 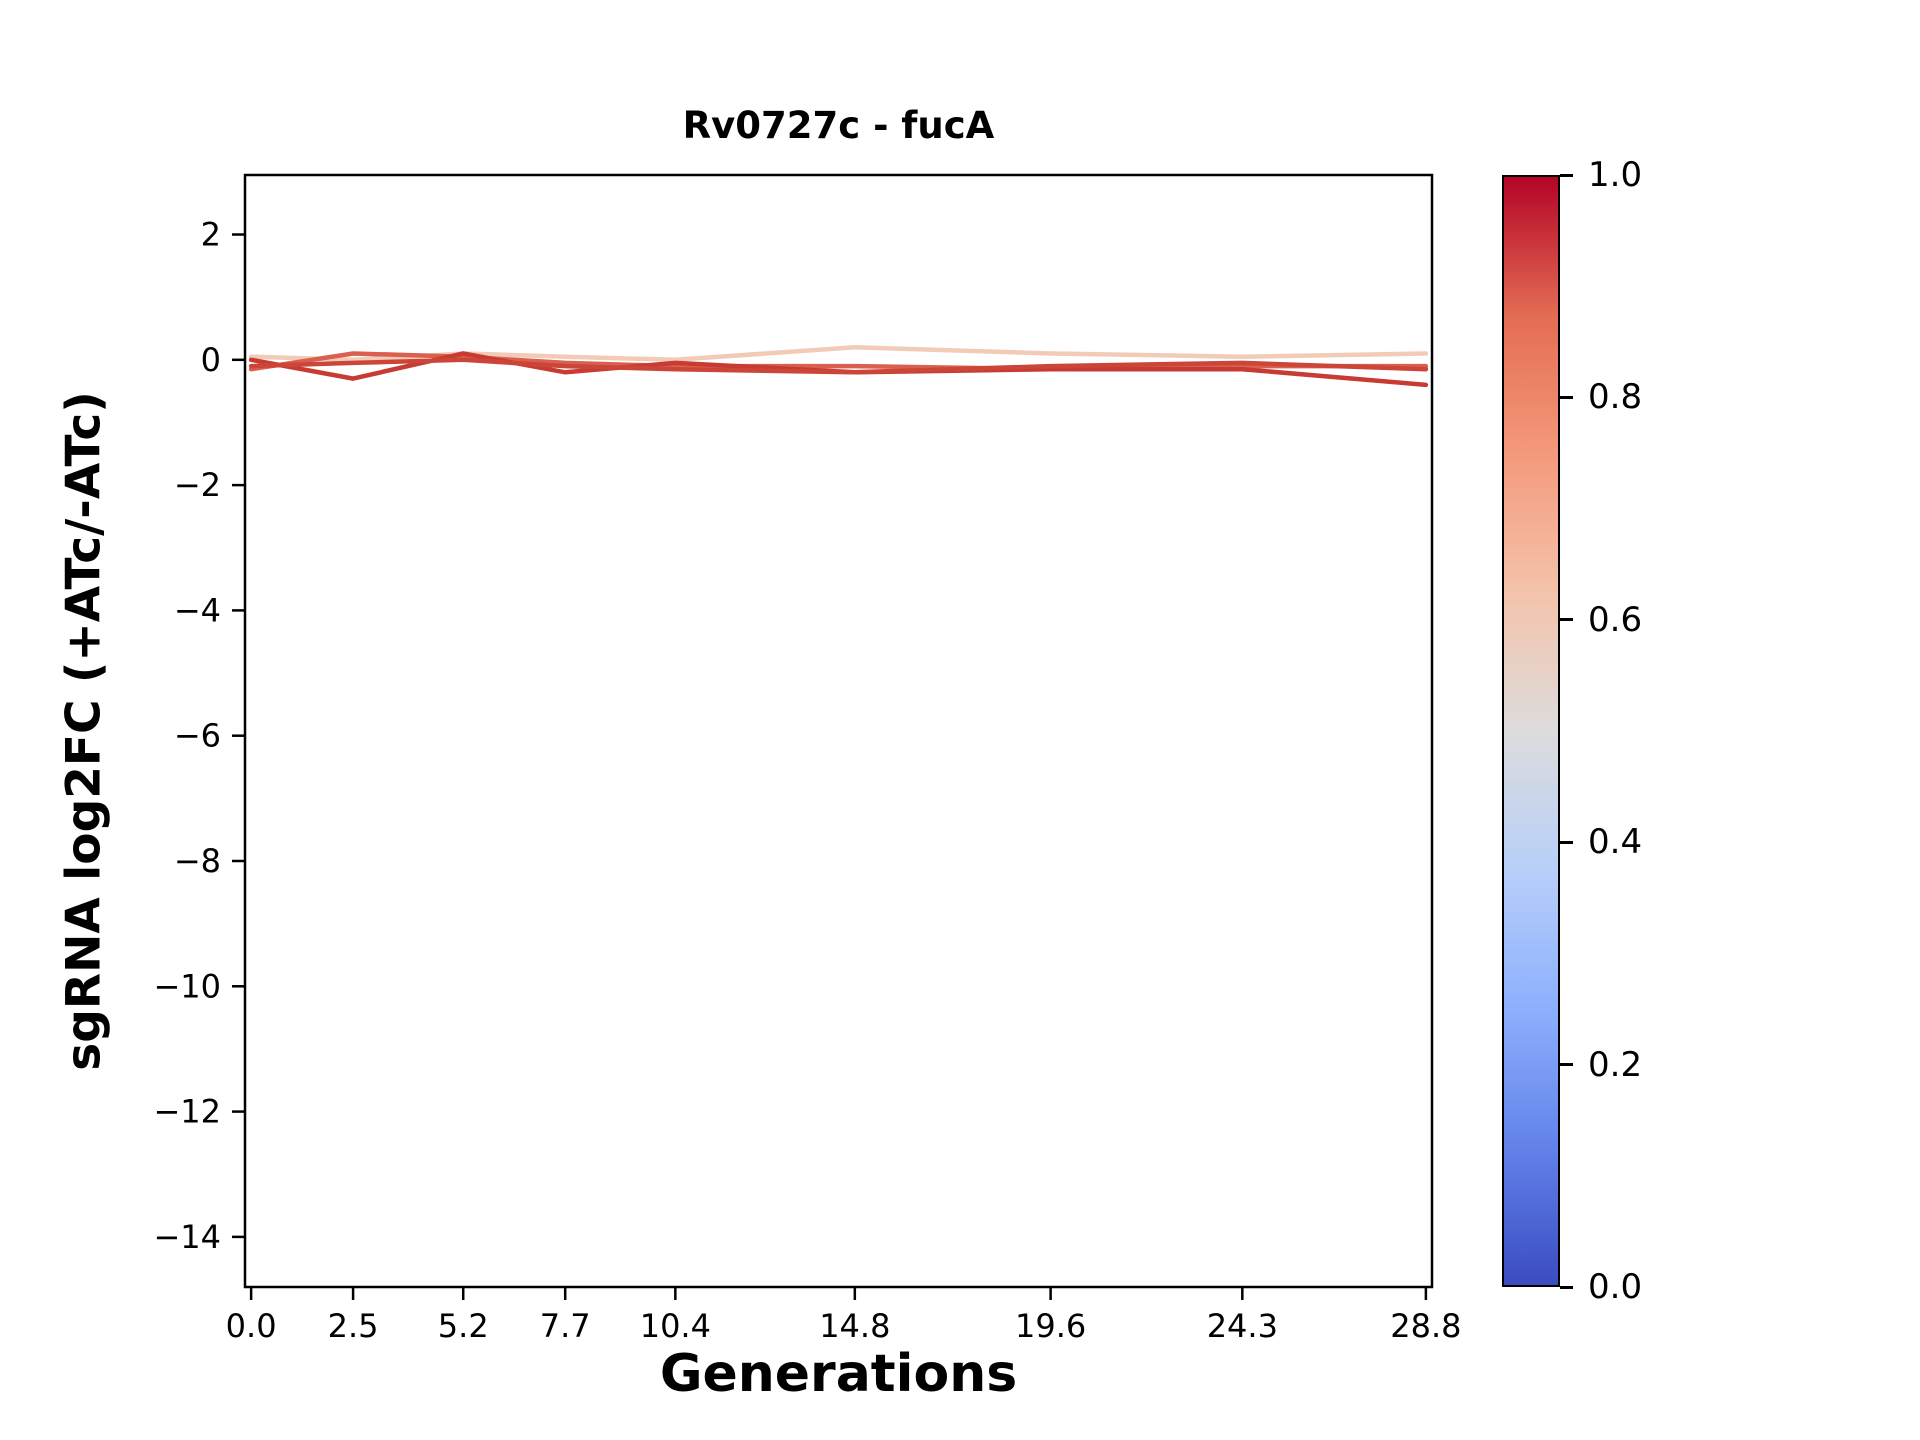 I want to click on y-tick-label: −8, so click(x=197, y=861).